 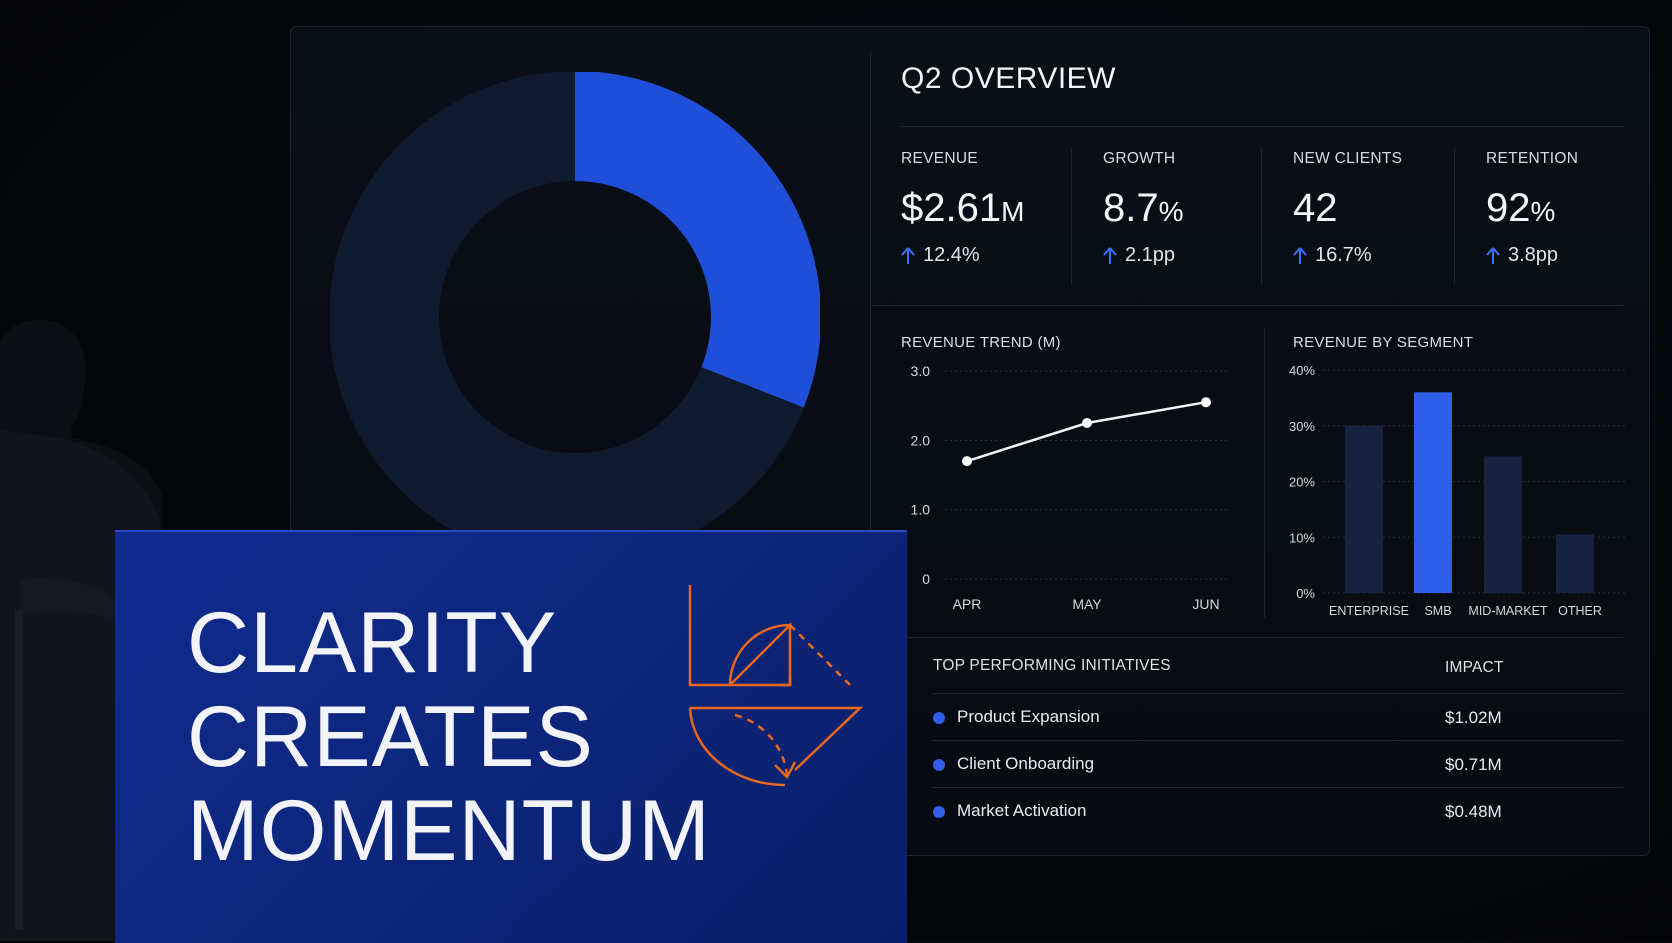 I want to click on chart-divider, so click(x=1264, y=473).